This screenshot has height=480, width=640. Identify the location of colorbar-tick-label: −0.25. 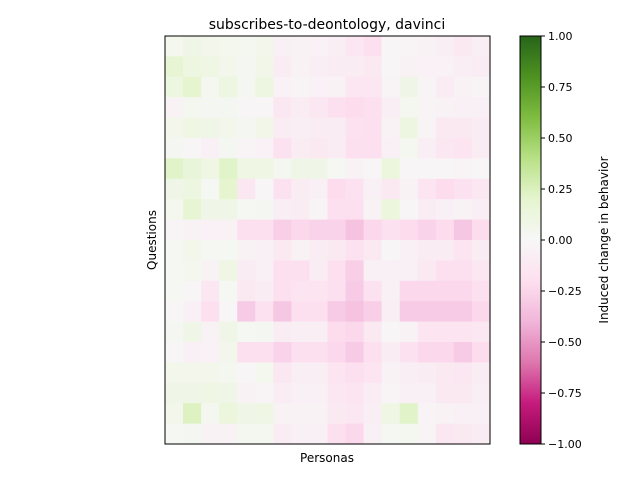
(565, 291).